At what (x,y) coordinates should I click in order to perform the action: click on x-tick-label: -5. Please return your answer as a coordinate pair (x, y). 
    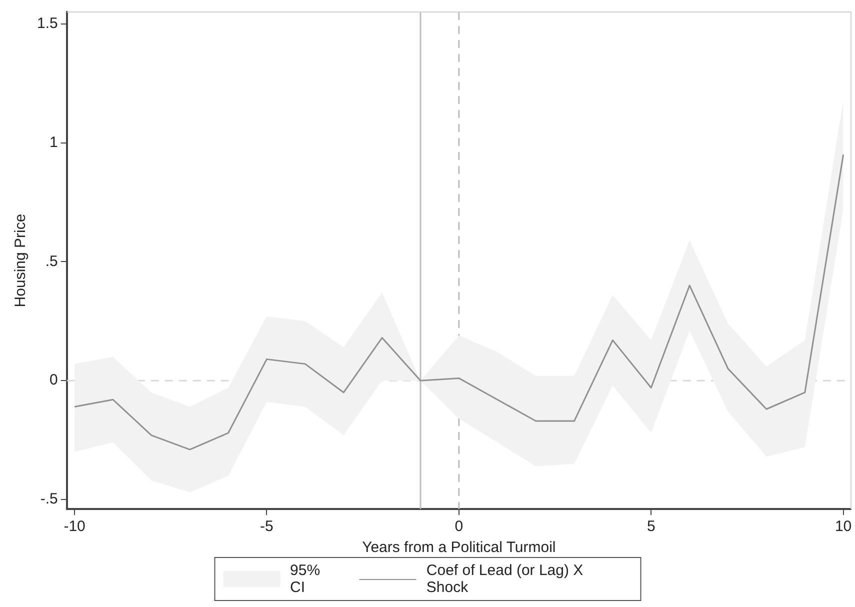
    Looking at the image, I should click on (267, 527).